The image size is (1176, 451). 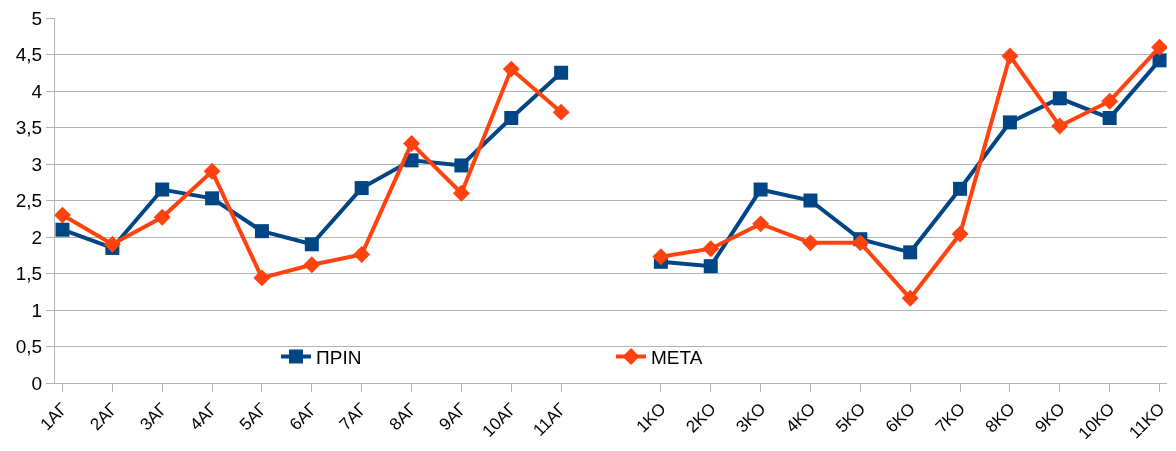 I want to click on x-tick-label: 9ΑΓ, so click(x=453, y=417).